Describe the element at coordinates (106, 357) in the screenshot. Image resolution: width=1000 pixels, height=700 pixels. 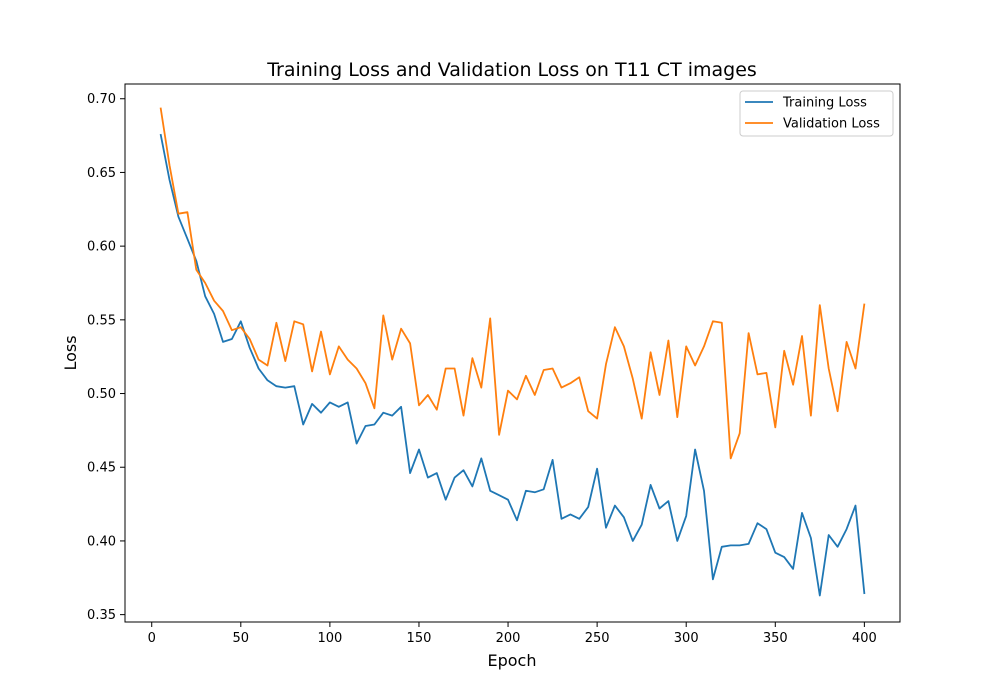
I see `y-axis: 0.35 0.40 0.45 0.50 0.55 0.60 0.65 0.70` at that location.